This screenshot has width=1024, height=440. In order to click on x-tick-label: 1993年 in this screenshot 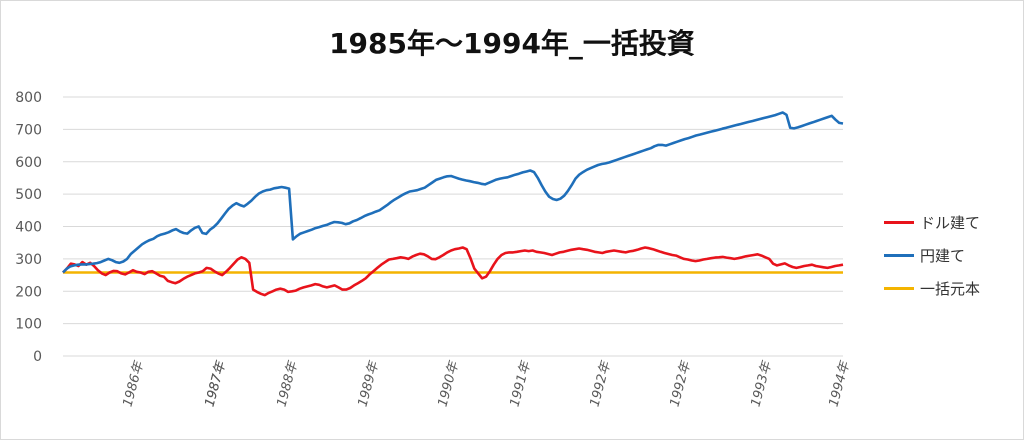, I will do `click(761, 383)`.